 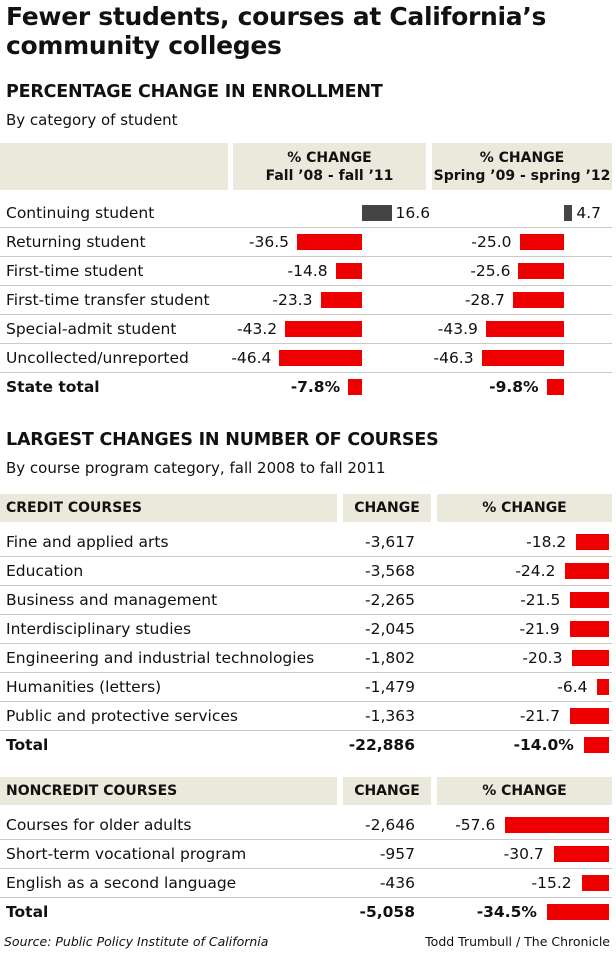 What do you see at coordinates (540, 600) in the screenshot?
I see `pct-value: -21.5` at bounding box center [540, 600].